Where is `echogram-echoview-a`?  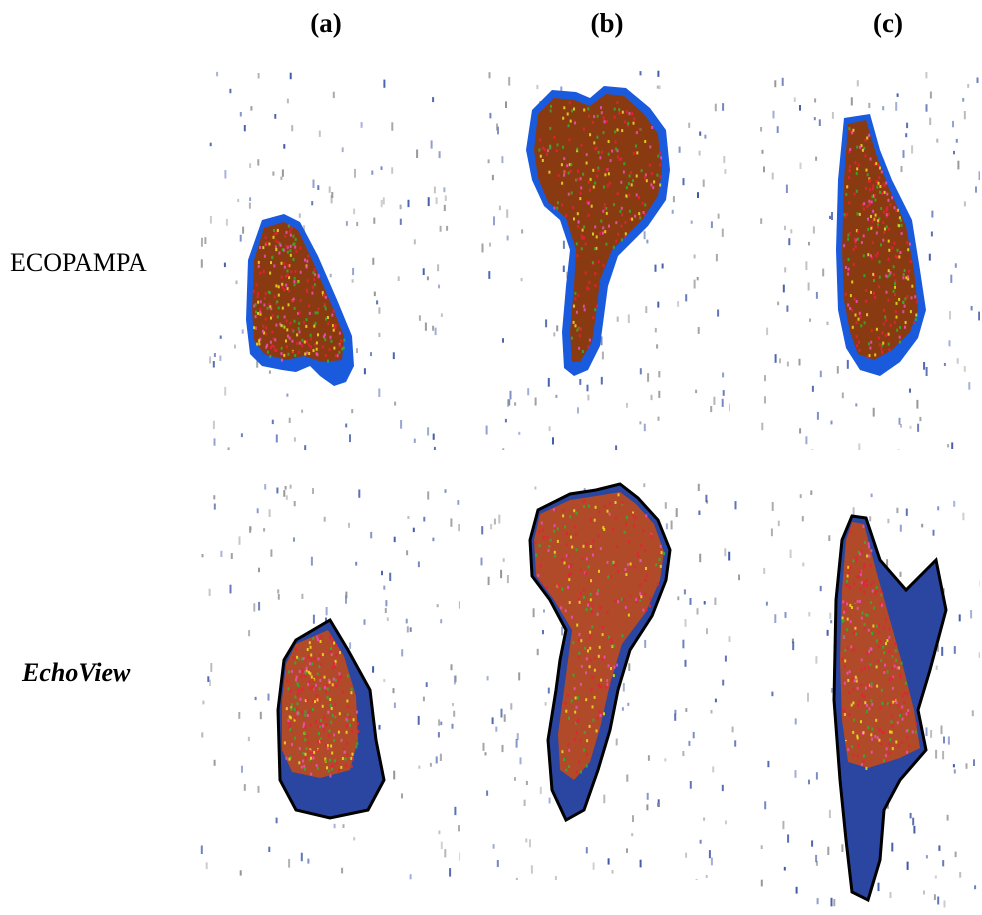 echogram-echoview-a is located at coordinates (330, 682).